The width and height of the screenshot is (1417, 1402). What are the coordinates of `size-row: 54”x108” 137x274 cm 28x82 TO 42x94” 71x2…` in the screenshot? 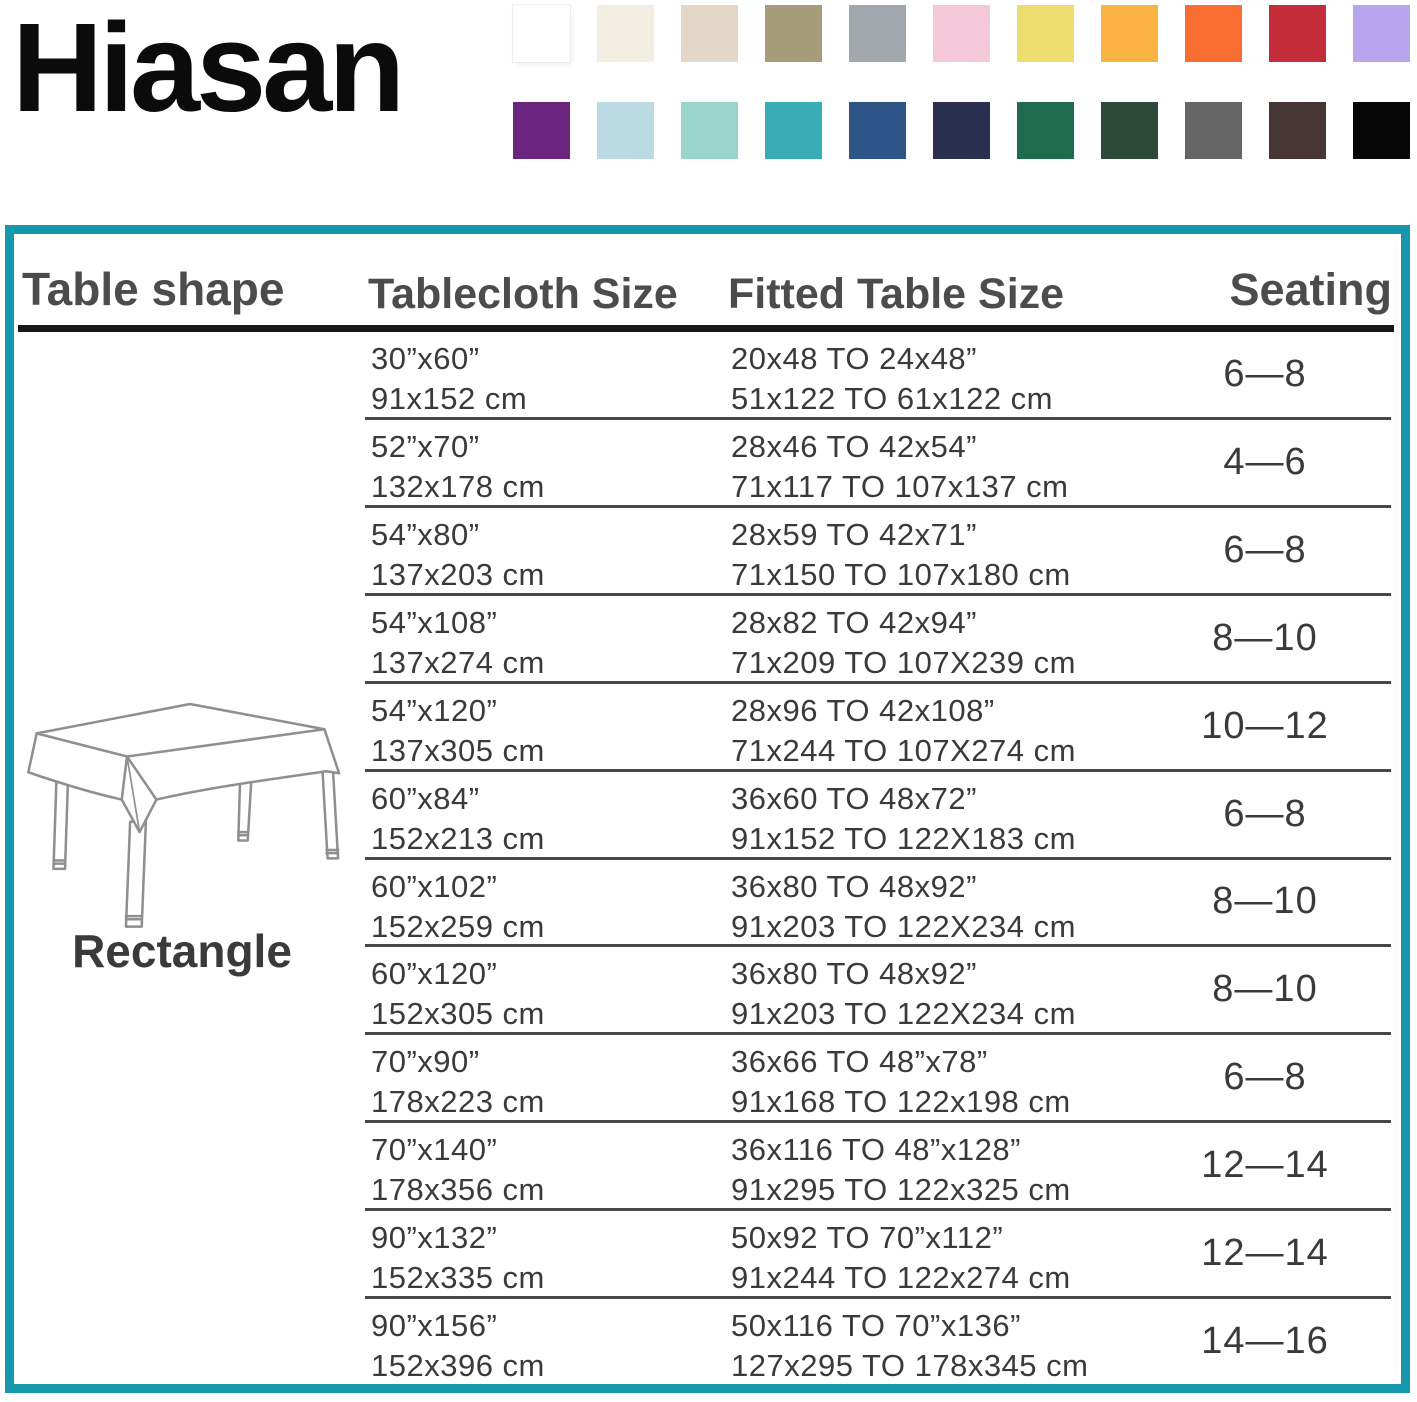 It's located at (878, 640).